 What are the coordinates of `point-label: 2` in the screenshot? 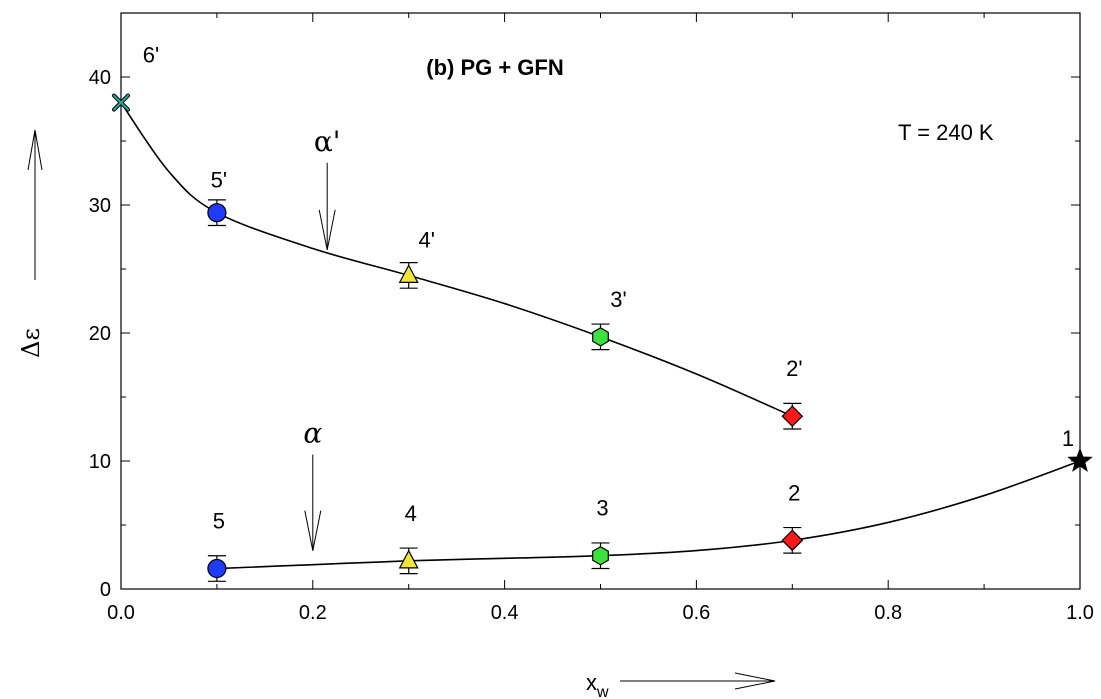 It's located at (794, 492).